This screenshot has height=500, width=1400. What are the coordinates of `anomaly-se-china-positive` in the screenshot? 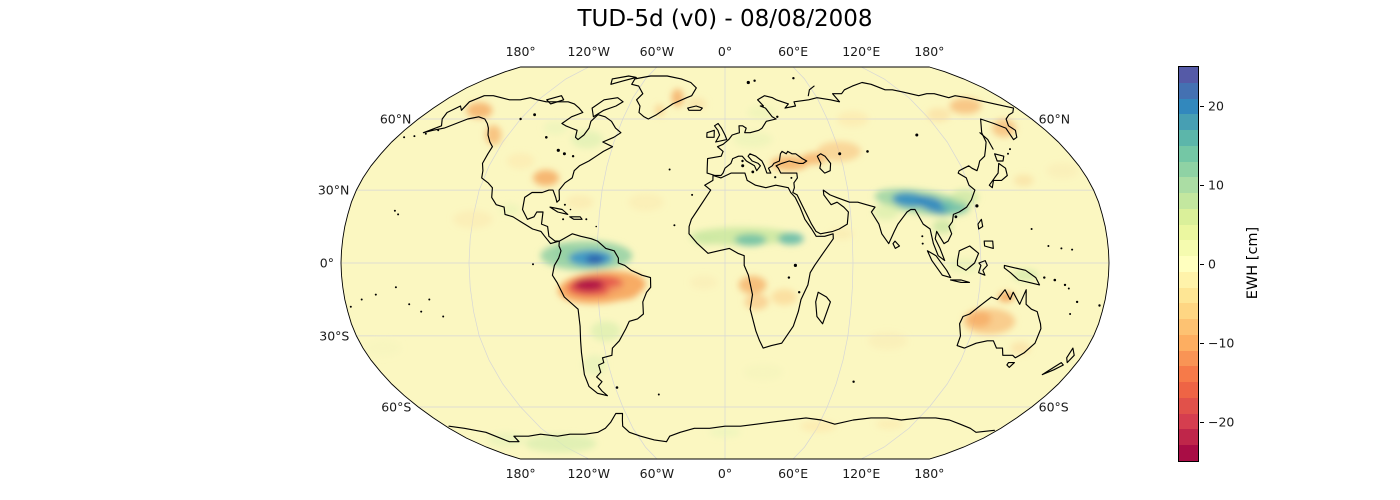 It's located at (964, 197).